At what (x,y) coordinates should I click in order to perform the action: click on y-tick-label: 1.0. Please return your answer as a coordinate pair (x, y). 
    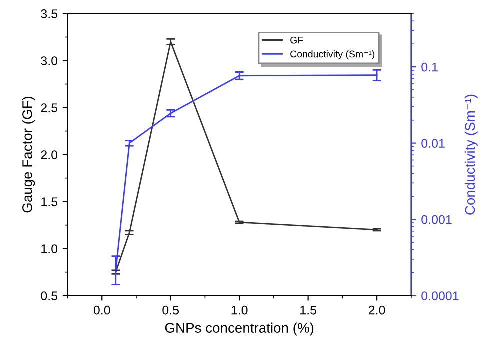
    Looking at the image, I should click on (50, 249).